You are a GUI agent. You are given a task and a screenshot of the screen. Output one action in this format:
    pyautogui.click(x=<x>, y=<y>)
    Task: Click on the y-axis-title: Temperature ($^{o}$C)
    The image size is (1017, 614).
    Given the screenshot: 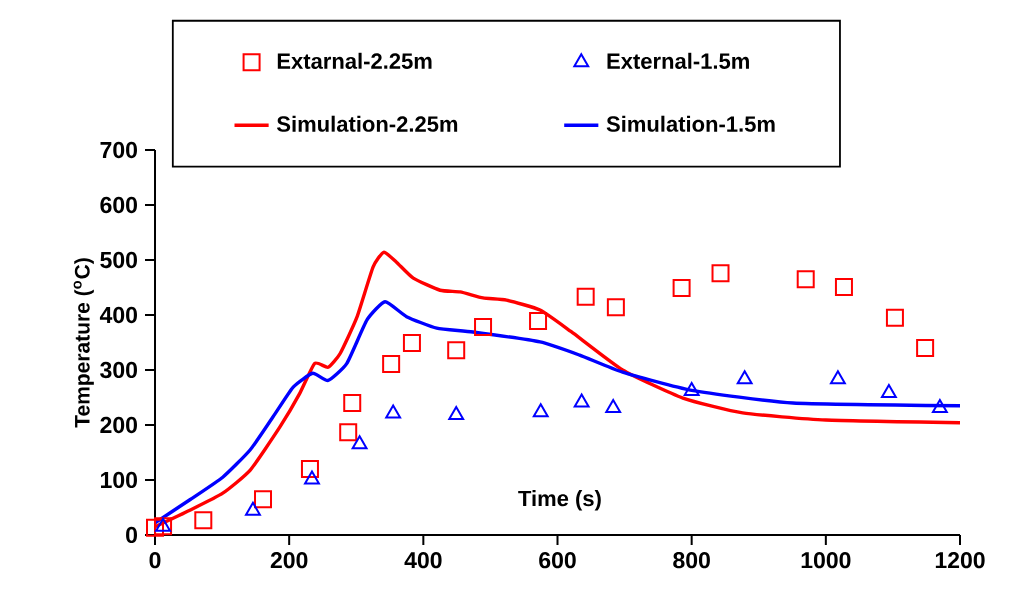 What is the action you would take?
    pyautogui.click(x=83, y=343)
    